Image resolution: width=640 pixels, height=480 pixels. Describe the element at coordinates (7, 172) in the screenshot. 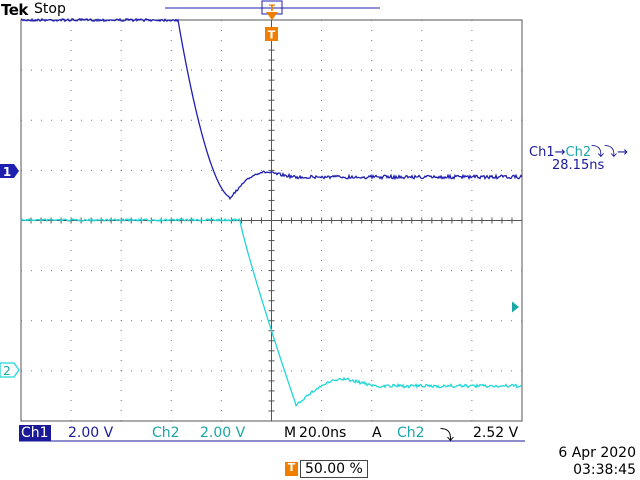

I see `ch1-marker-label: 1` at that location.